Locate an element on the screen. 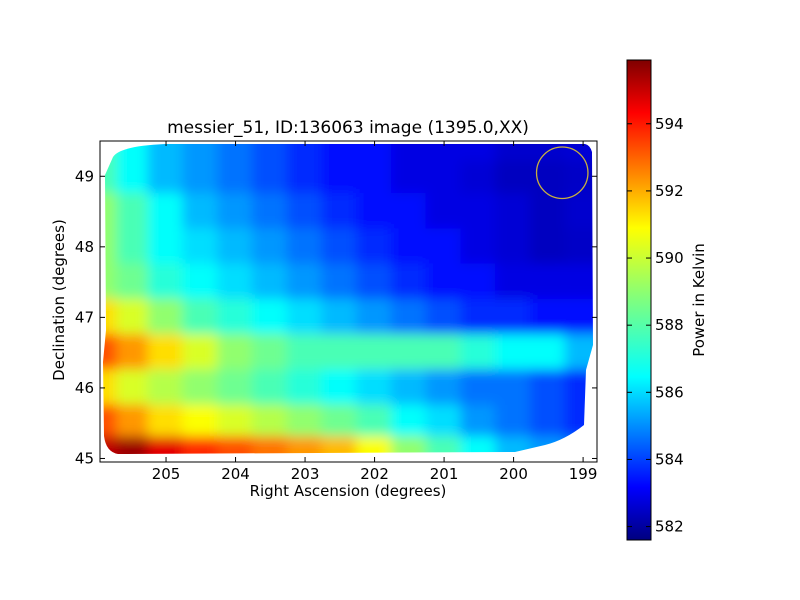 The image size is (800, 600). colorbar-axis: 582 584 586 588 590 592 594 is located at coordinates (655, 325).